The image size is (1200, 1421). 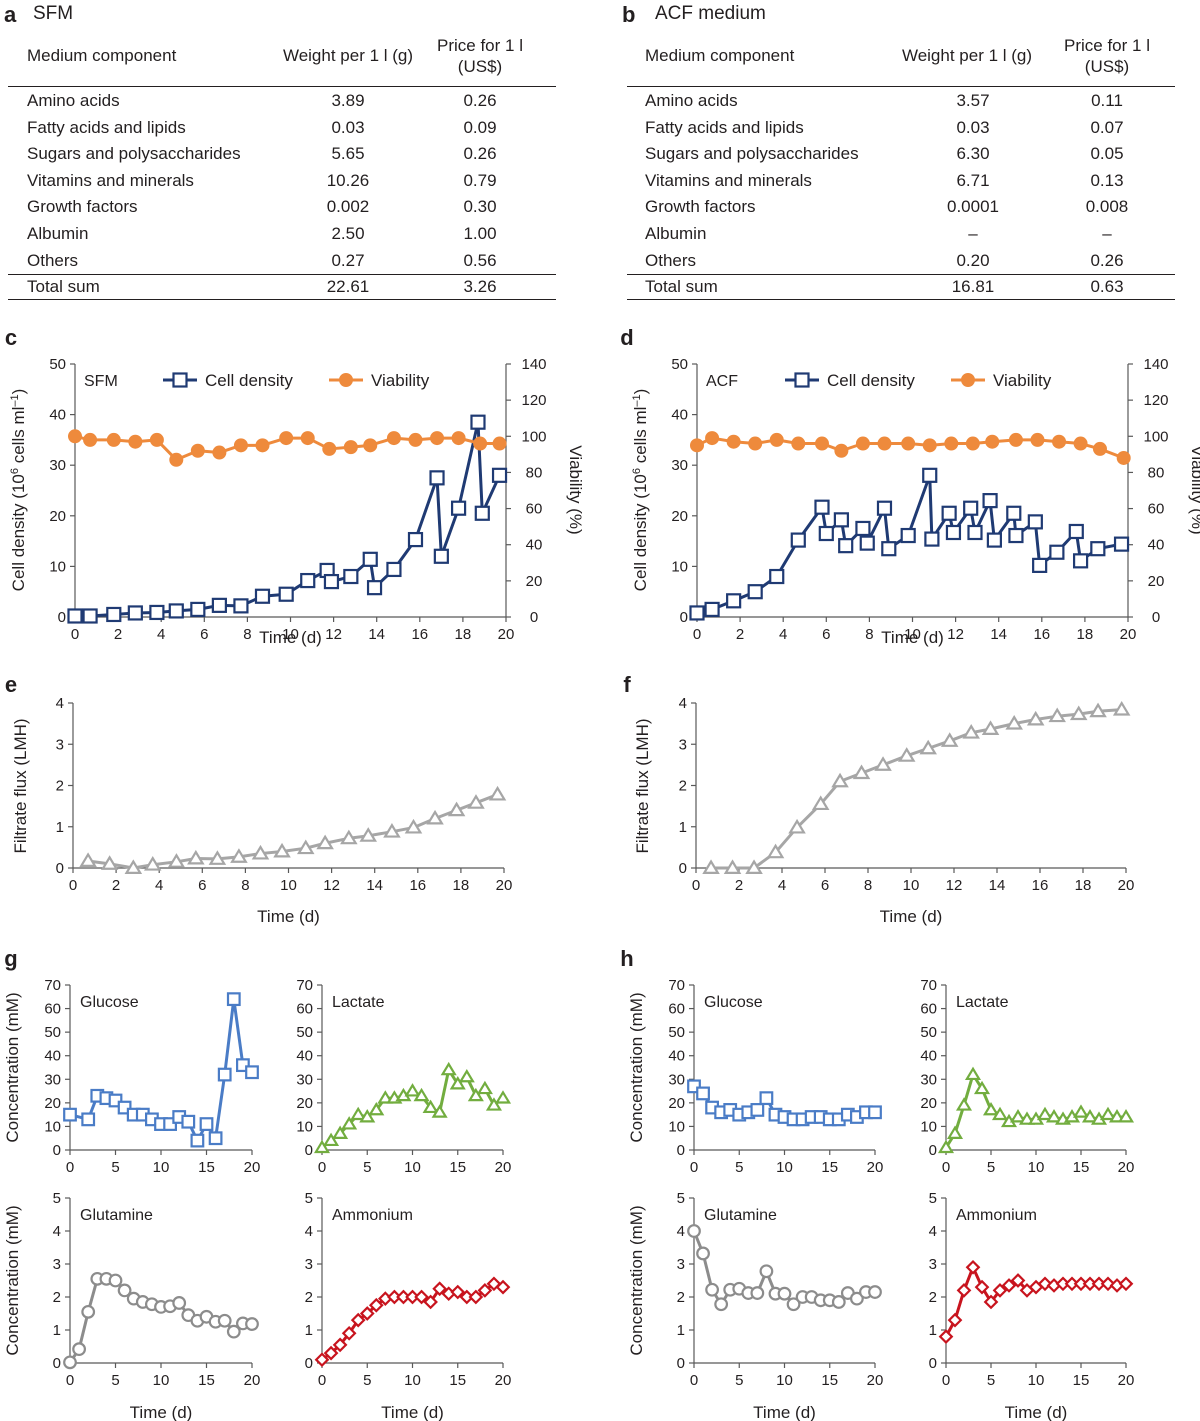 I want to click on table-b-total-rule, so click(x=901, y=274).